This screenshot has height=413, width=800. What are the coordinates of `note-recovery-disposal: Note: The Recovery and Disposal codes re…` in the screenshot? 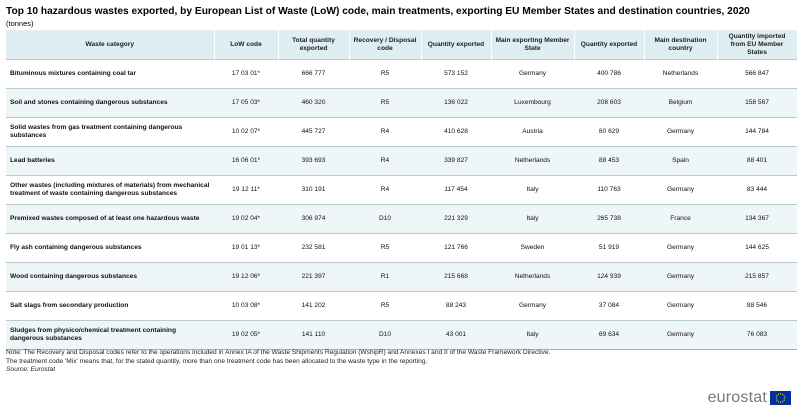 It's located at (278, 352).